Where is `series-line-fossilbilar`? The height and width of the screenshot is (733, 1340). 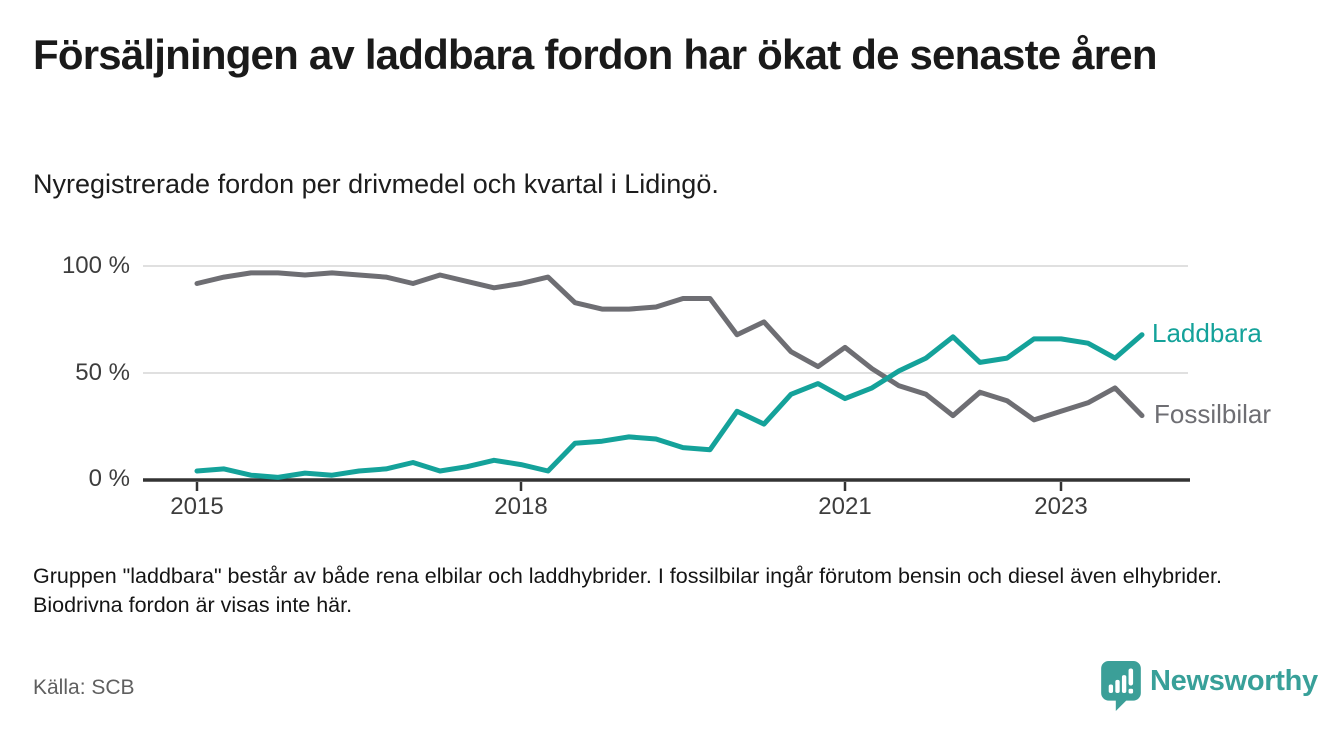 series-line-fossilbilar is located at coordinates (669, 346).